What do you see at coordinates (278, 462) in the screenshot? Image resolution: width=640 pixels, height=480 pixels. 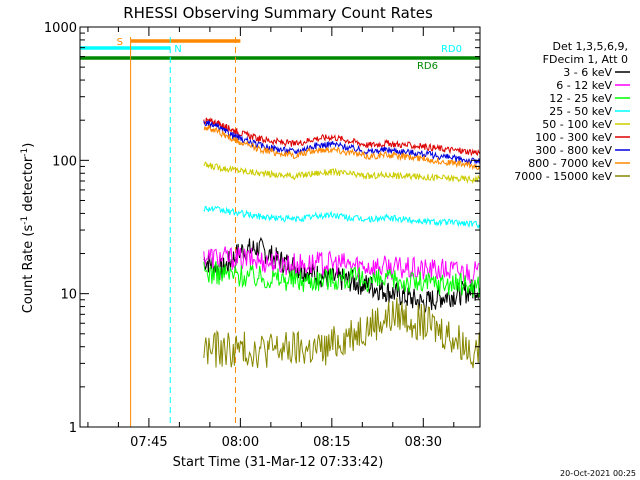 I see `x-axis-label: Start Time (31-Mar-12 07:33:42)` at bounding box center [278, 462].